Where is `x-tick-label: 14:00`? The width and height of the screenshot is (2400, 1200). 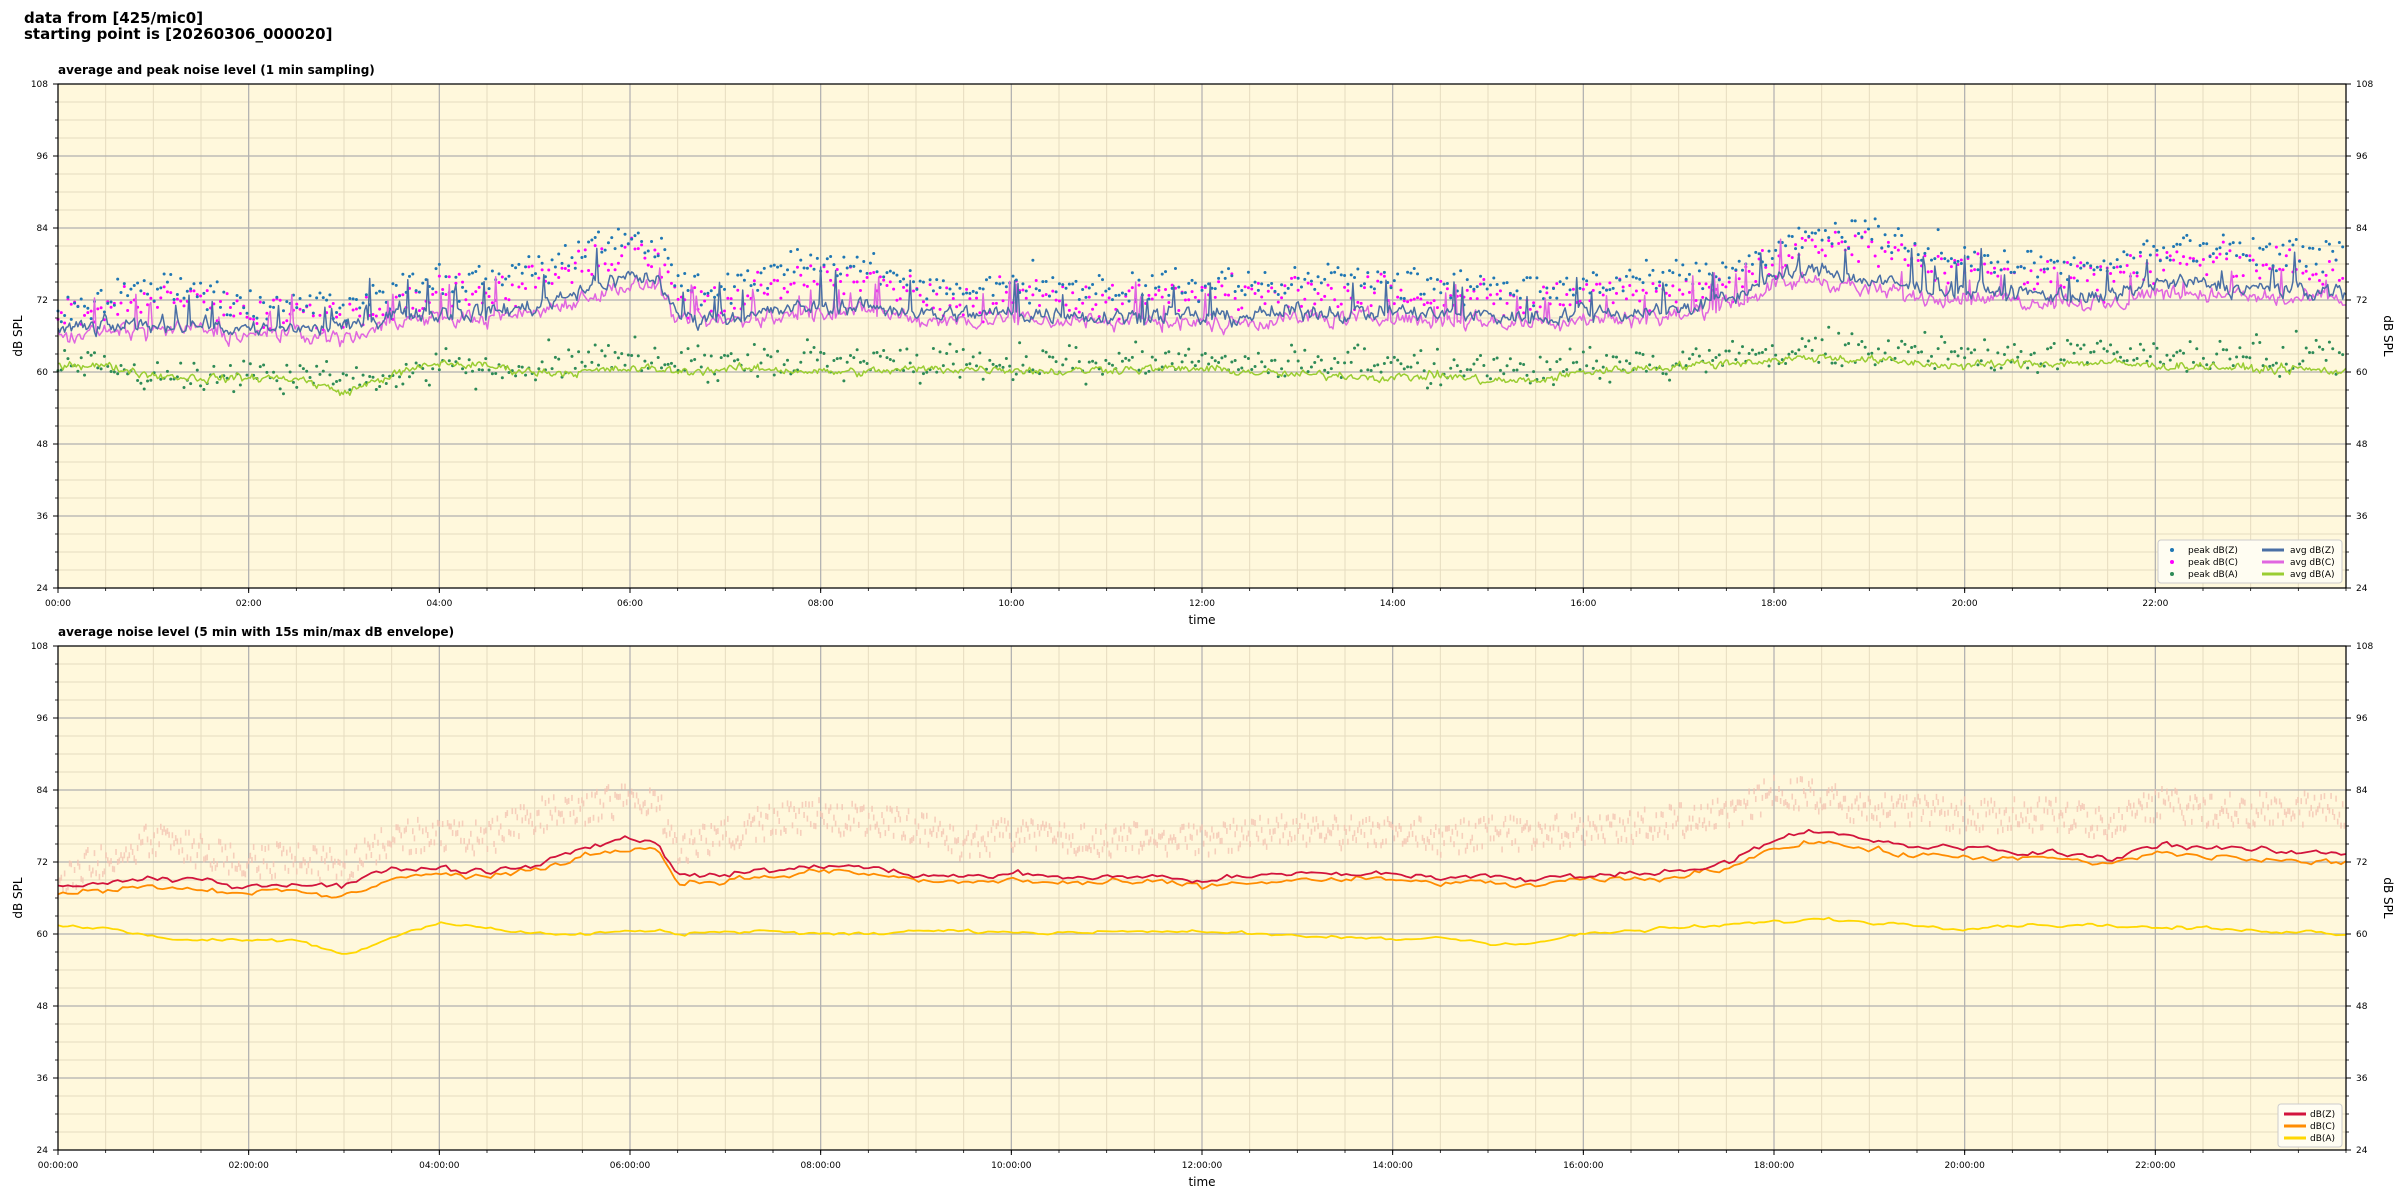
x-tick-label: 14:00 is located at coordinates (1393, 604).